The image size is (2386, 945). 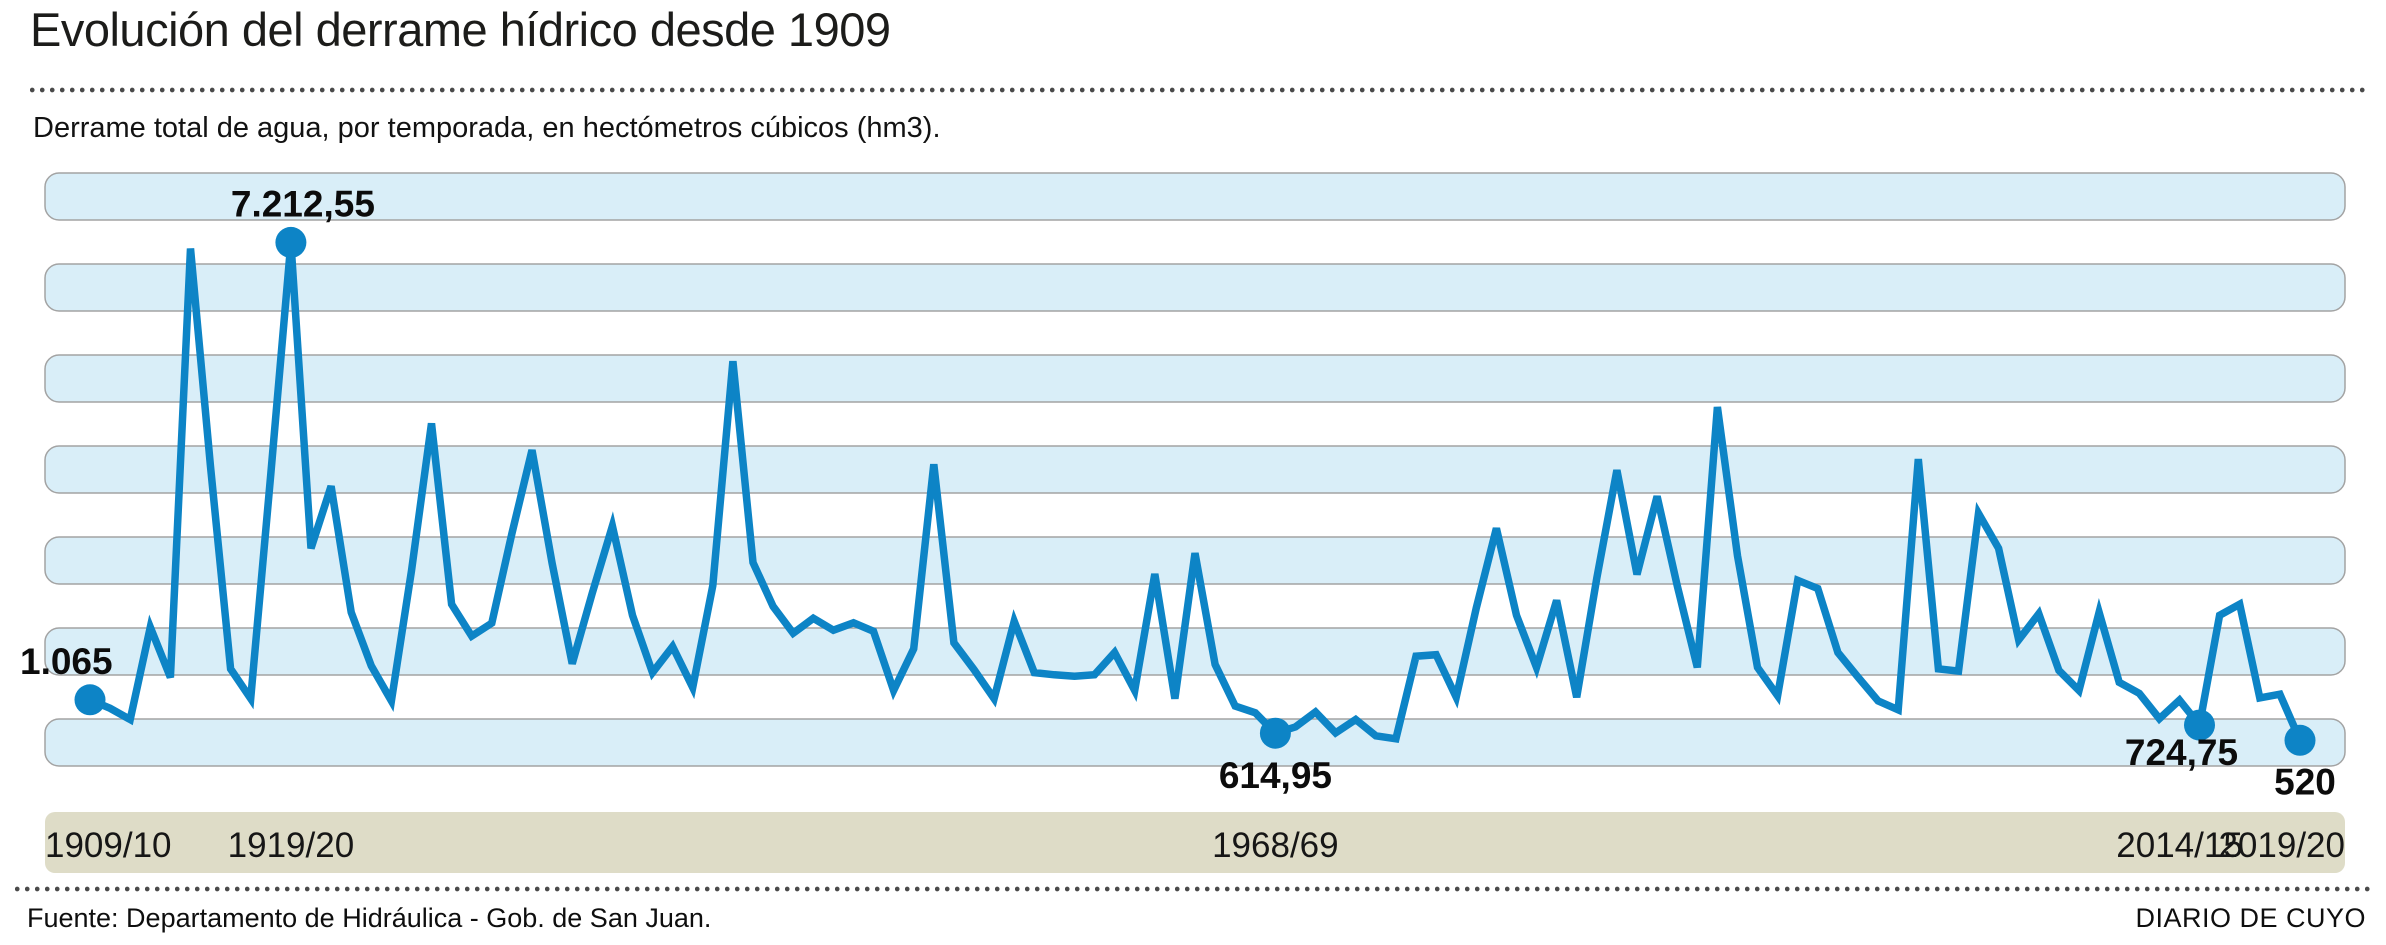 What do you see at coordinates (2250, 918) in the screenshot?
I see `brand-credit: DIARIO DE CUYO` at bounding box center [2250, 918].